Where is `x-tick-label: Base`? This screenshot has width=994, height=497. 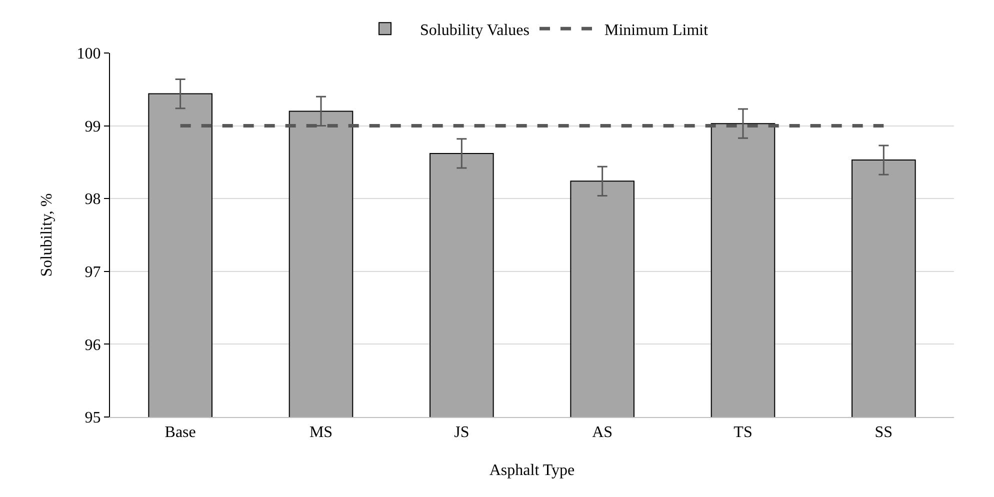 x-tick-label: Base is located at coordinates (180, 433).